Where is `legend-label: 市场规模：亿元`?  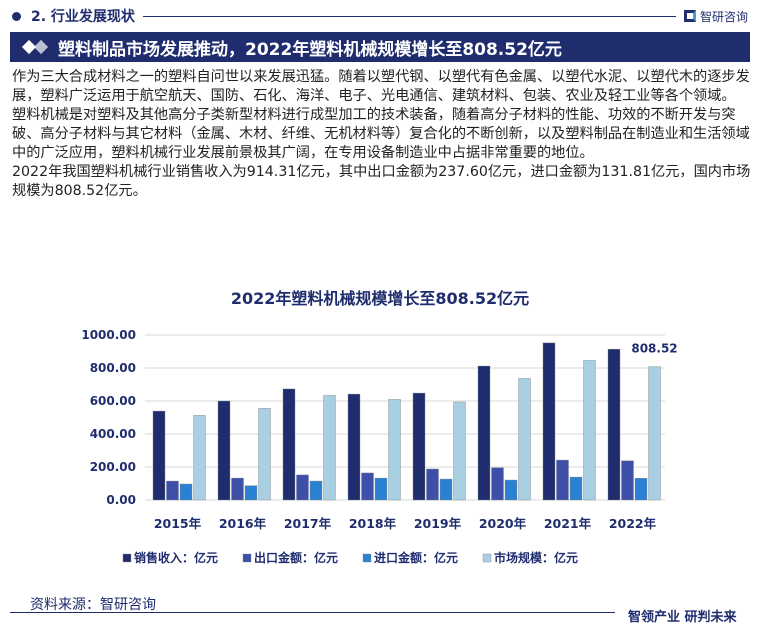 legend-label: 市场规模：亿元 is located at coordinates (536, 557).